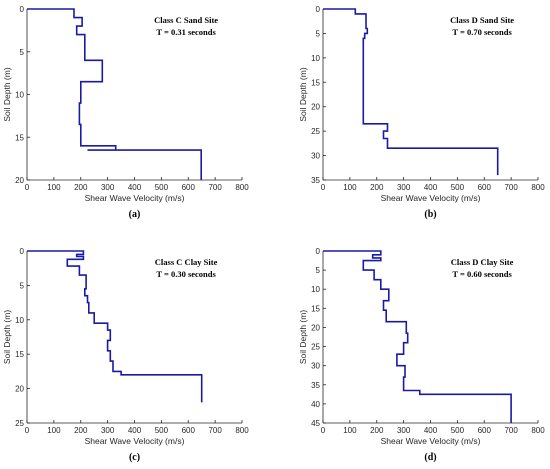 The width and height of the screenshot is (550, 469). I want to click on annotation-line: T = 0.31 seconds, so click(186, 32).